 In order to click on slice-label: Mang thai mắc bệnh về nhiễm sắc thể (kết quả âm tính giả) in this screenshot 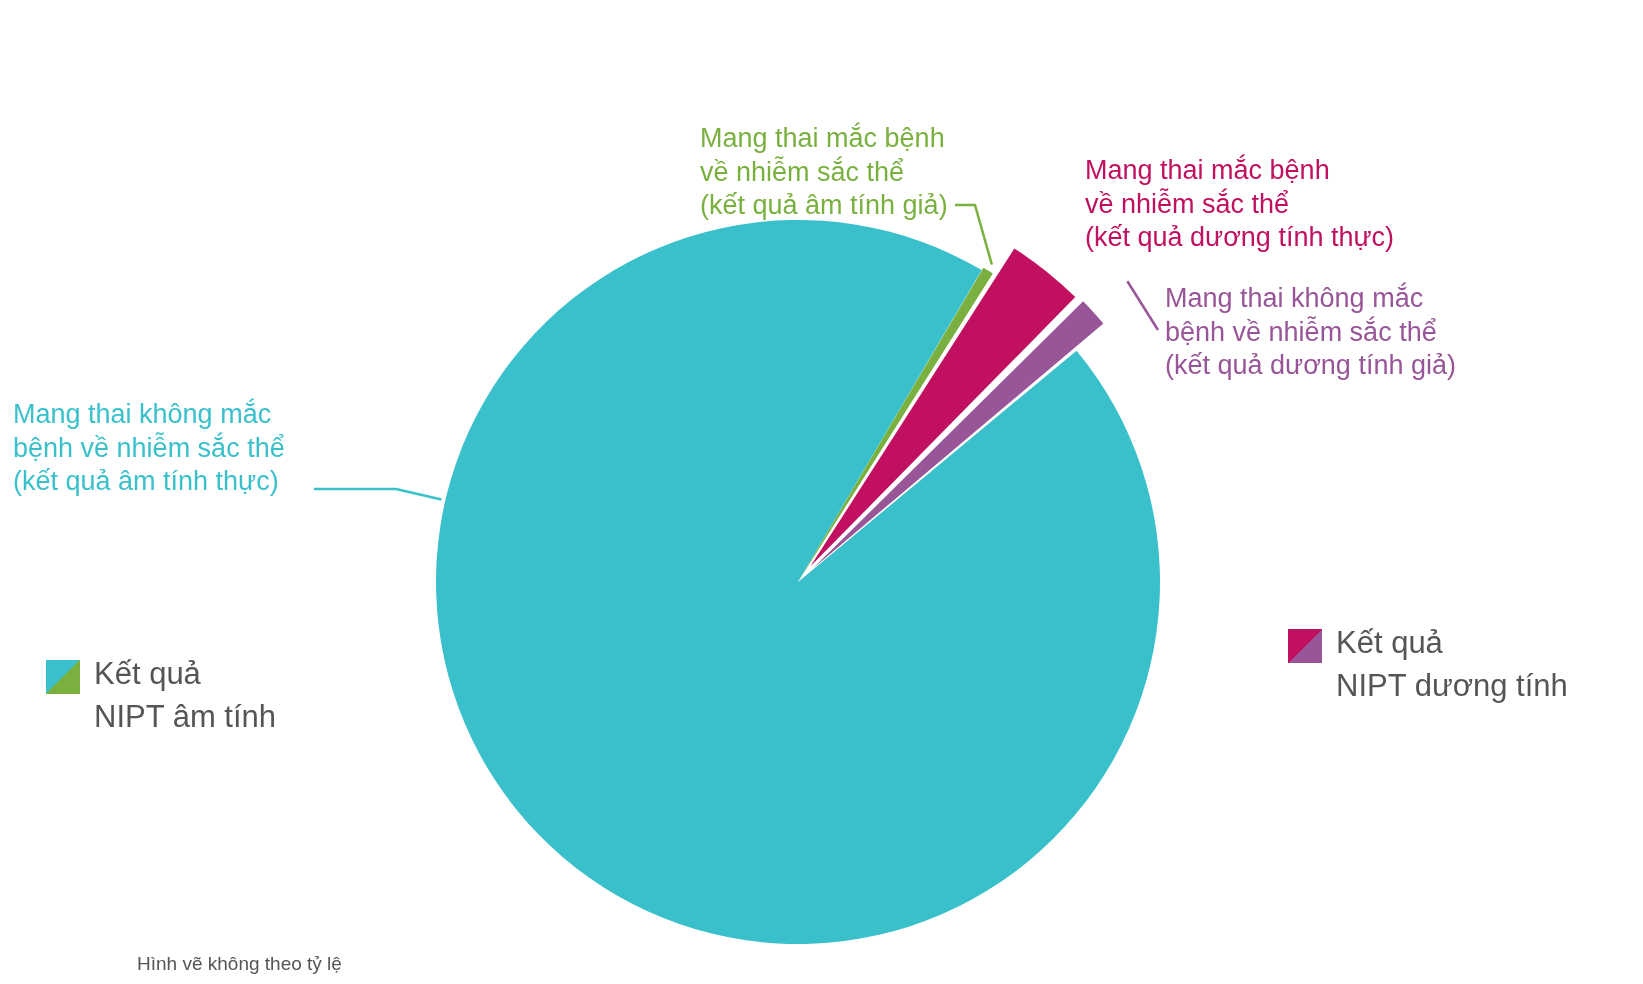, I will do `click(824, 171)`.